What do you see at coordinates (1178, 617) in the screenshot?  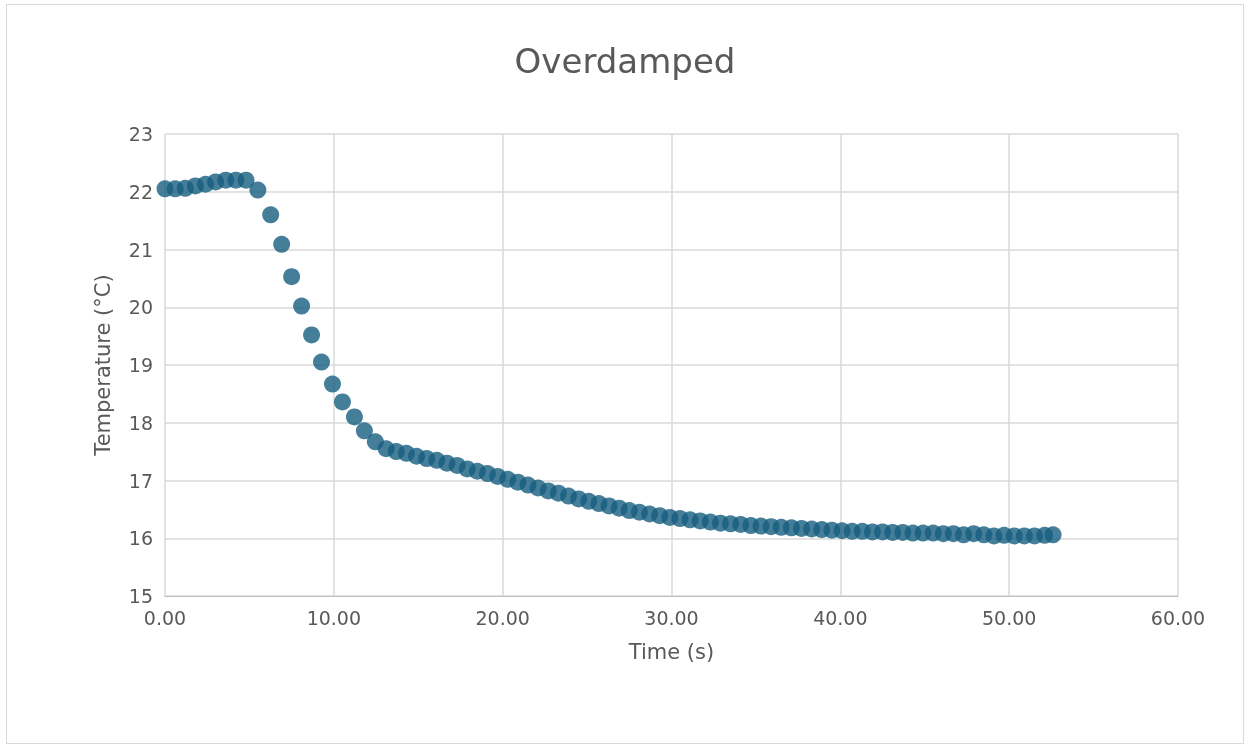 I see `x-tick-label: 60.00` at bounding box center [1178, 617].